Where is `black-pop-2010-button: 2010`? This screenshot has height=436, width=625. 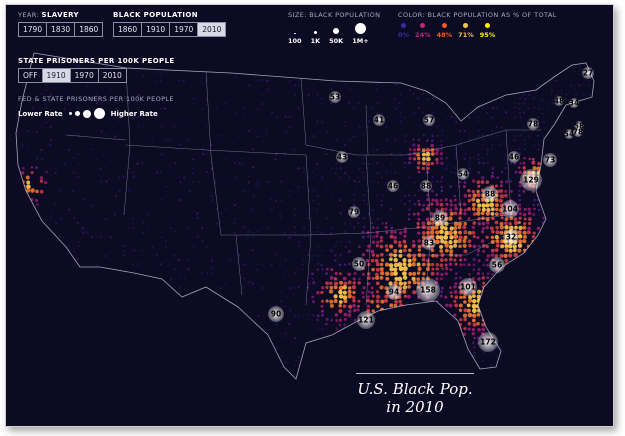 black-pop-2010-button: 2010 is located at coordinates (212, 29).